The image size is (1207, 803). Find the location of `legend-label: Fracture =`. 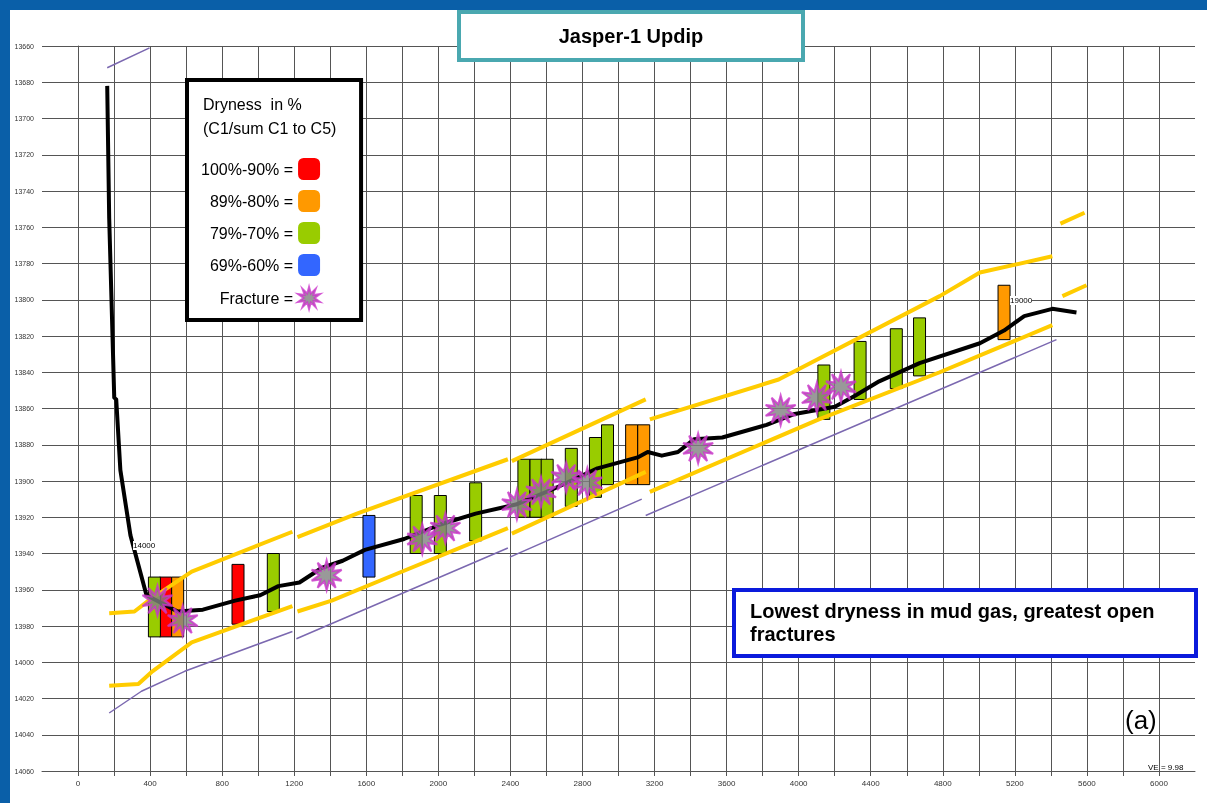

legend-label: Fracture = is located at coordinates (256, 298).